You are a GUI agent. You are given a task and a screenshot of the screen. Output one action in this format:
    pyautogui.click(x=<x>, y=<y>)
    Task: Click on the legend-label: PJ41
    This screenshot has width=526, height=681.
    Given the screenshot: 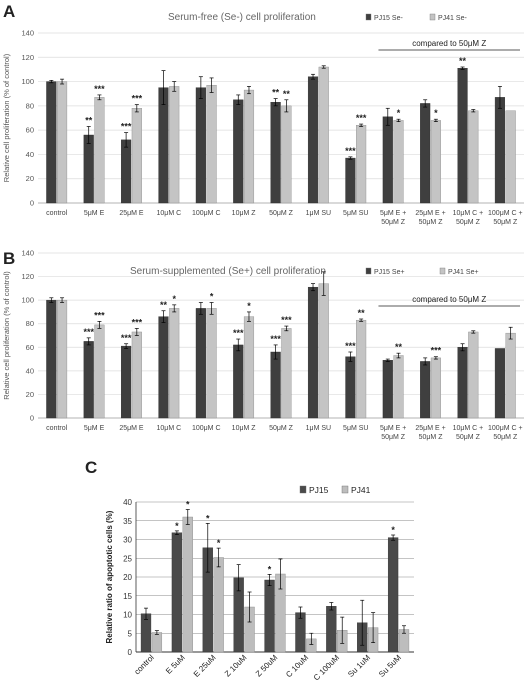 What is the action you would take?
    pyautogui.click(x=361, y=490)
    